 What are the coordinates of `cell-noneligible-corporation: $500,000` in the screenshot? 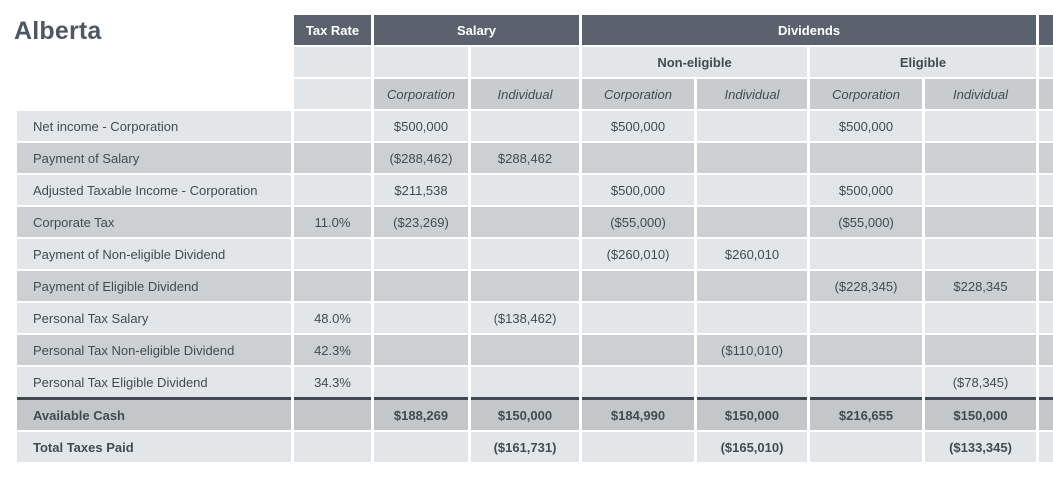 It's located at (638, 126).